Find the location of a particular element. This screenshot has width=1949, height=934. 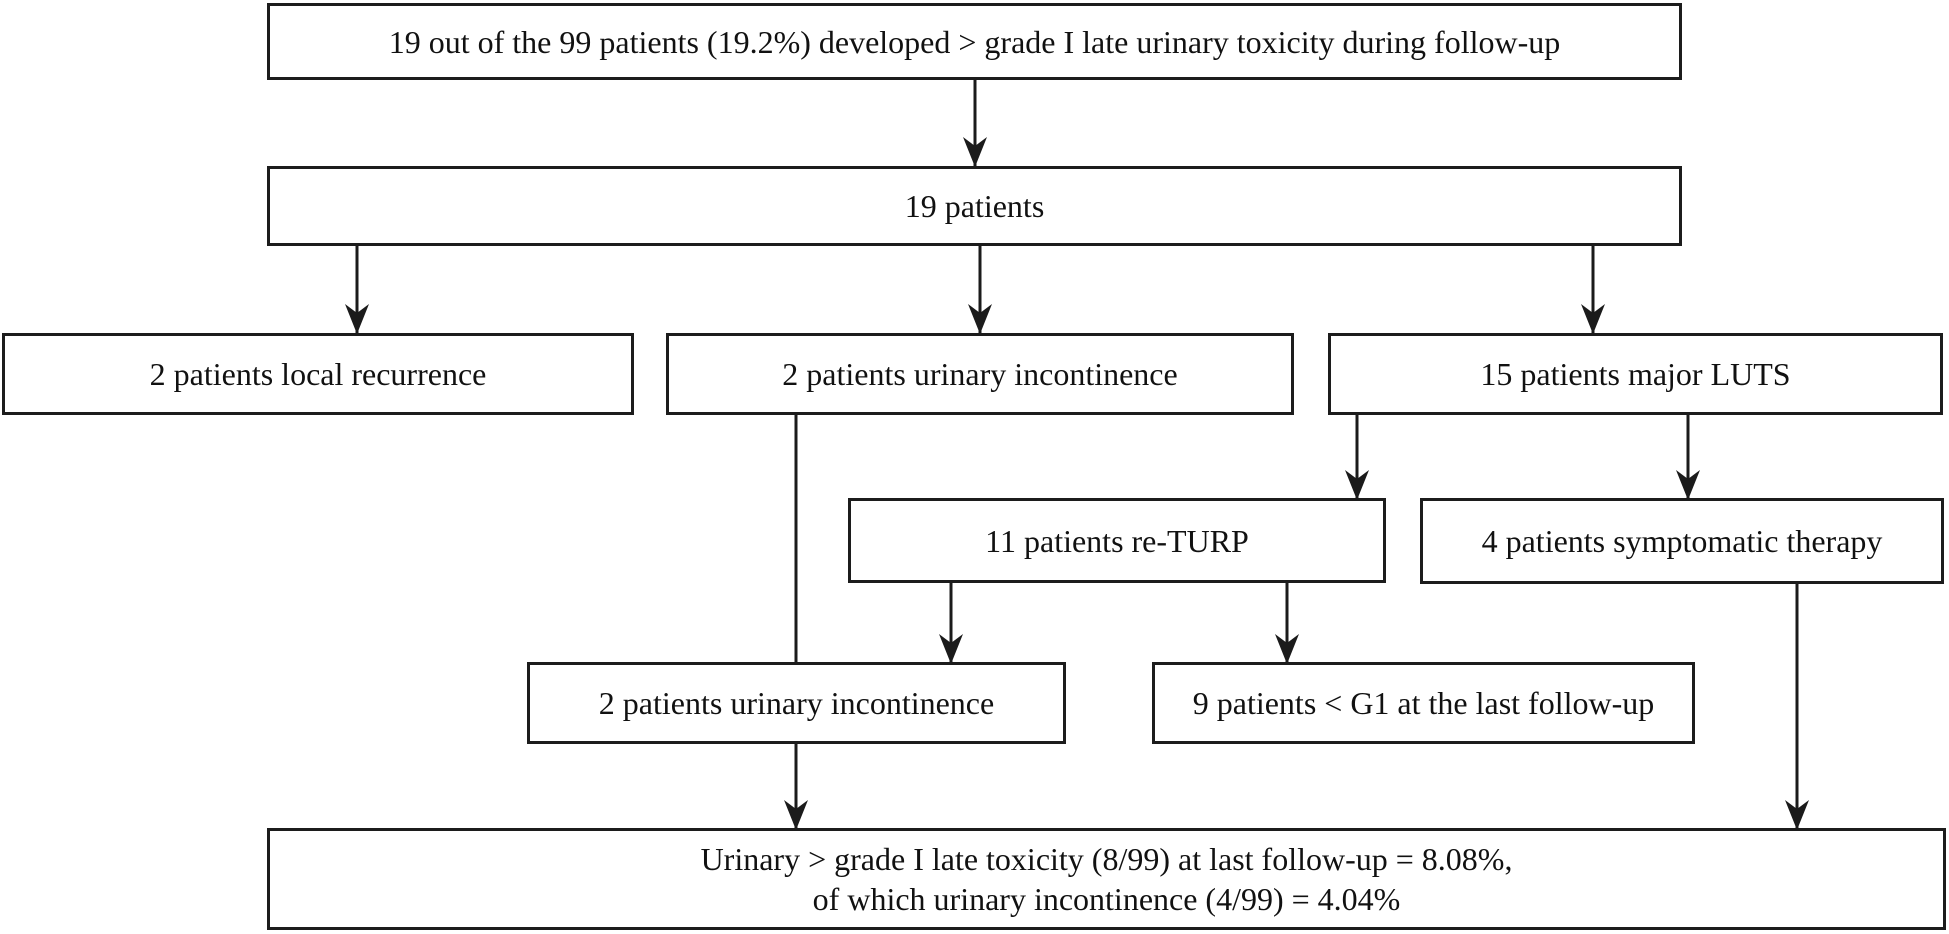

node-symptomatic-therapy: 4 patients symptomatic therapy is located at coordinates (1682, 541).